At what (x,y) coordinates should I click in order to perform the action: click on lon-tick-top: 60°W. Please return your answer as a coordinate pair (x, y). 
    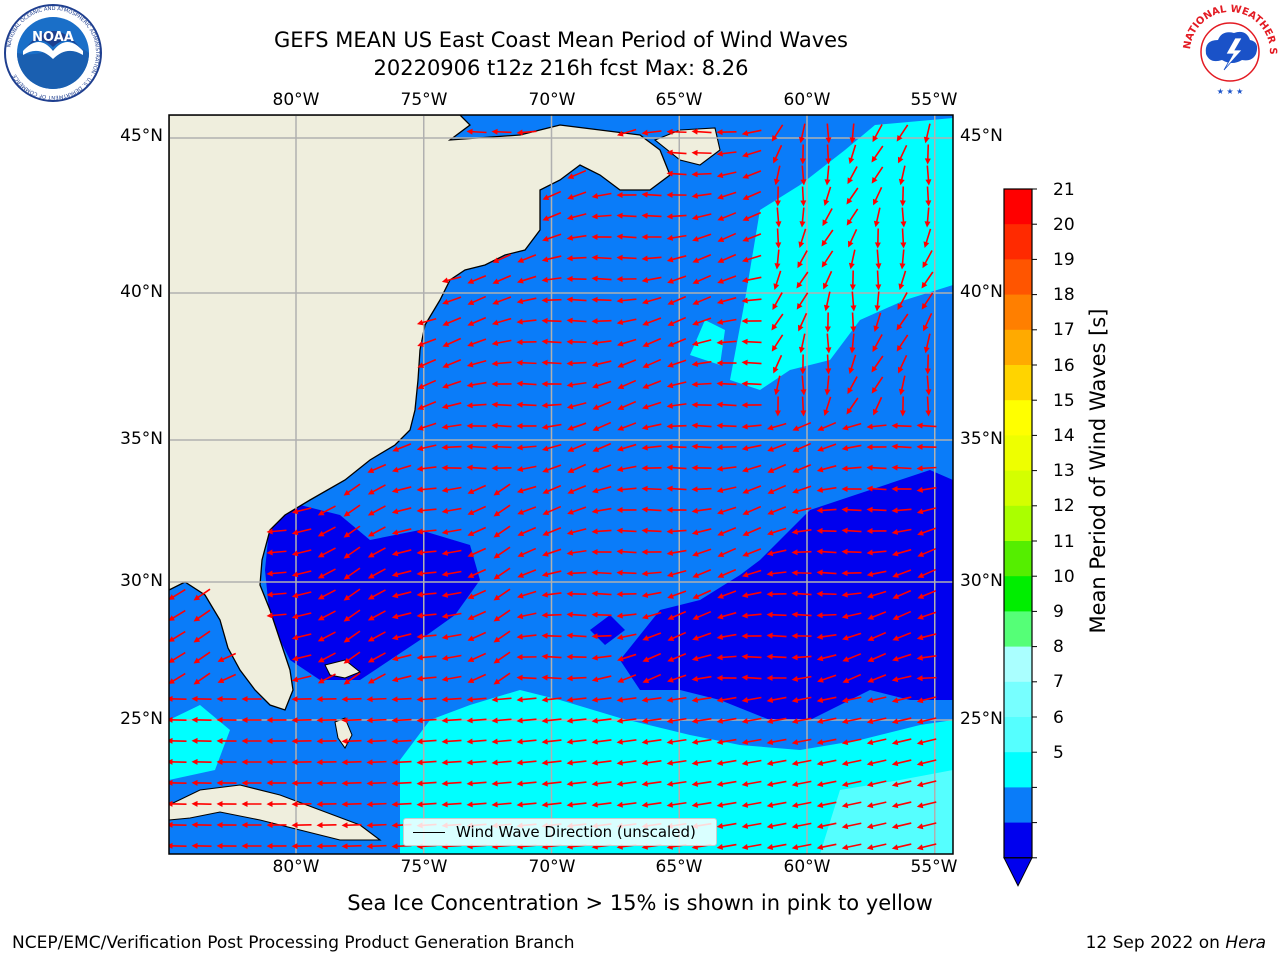
    Looking at the image, I should click on (807, 100).